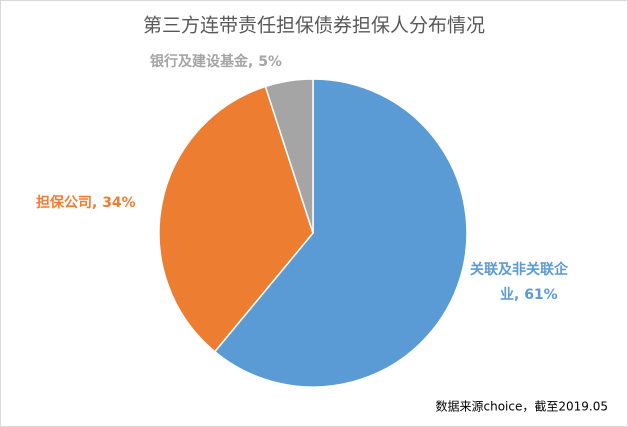 This screenshot has width=628, height=427. I want to click on data-label: 担保公司, 34%, so click(86, 202).